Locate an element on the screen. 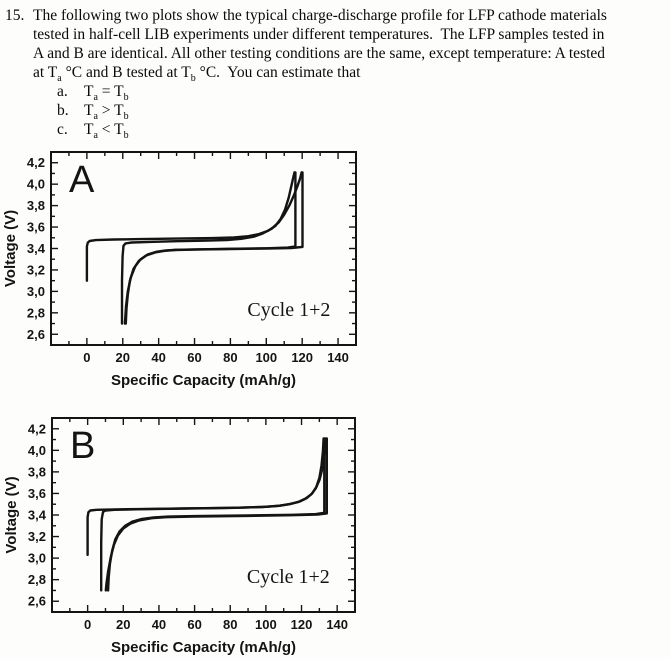  option-text-a: Ta = Tb is located at coordinates (106, 93).